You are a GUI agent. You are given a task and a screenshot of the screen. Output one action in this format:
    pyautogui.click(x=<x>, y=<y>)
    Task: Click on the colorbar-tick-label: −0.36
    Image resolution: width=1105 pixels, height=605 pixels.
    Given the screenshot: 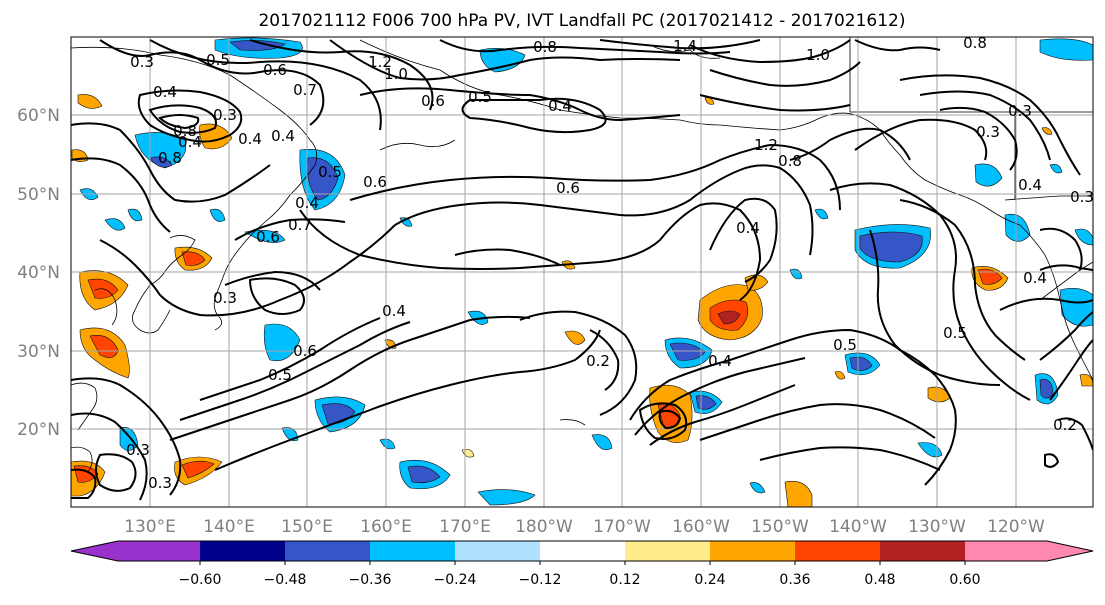 What is the action you would take?
    pyautogui.click(x=370, y=580)
    